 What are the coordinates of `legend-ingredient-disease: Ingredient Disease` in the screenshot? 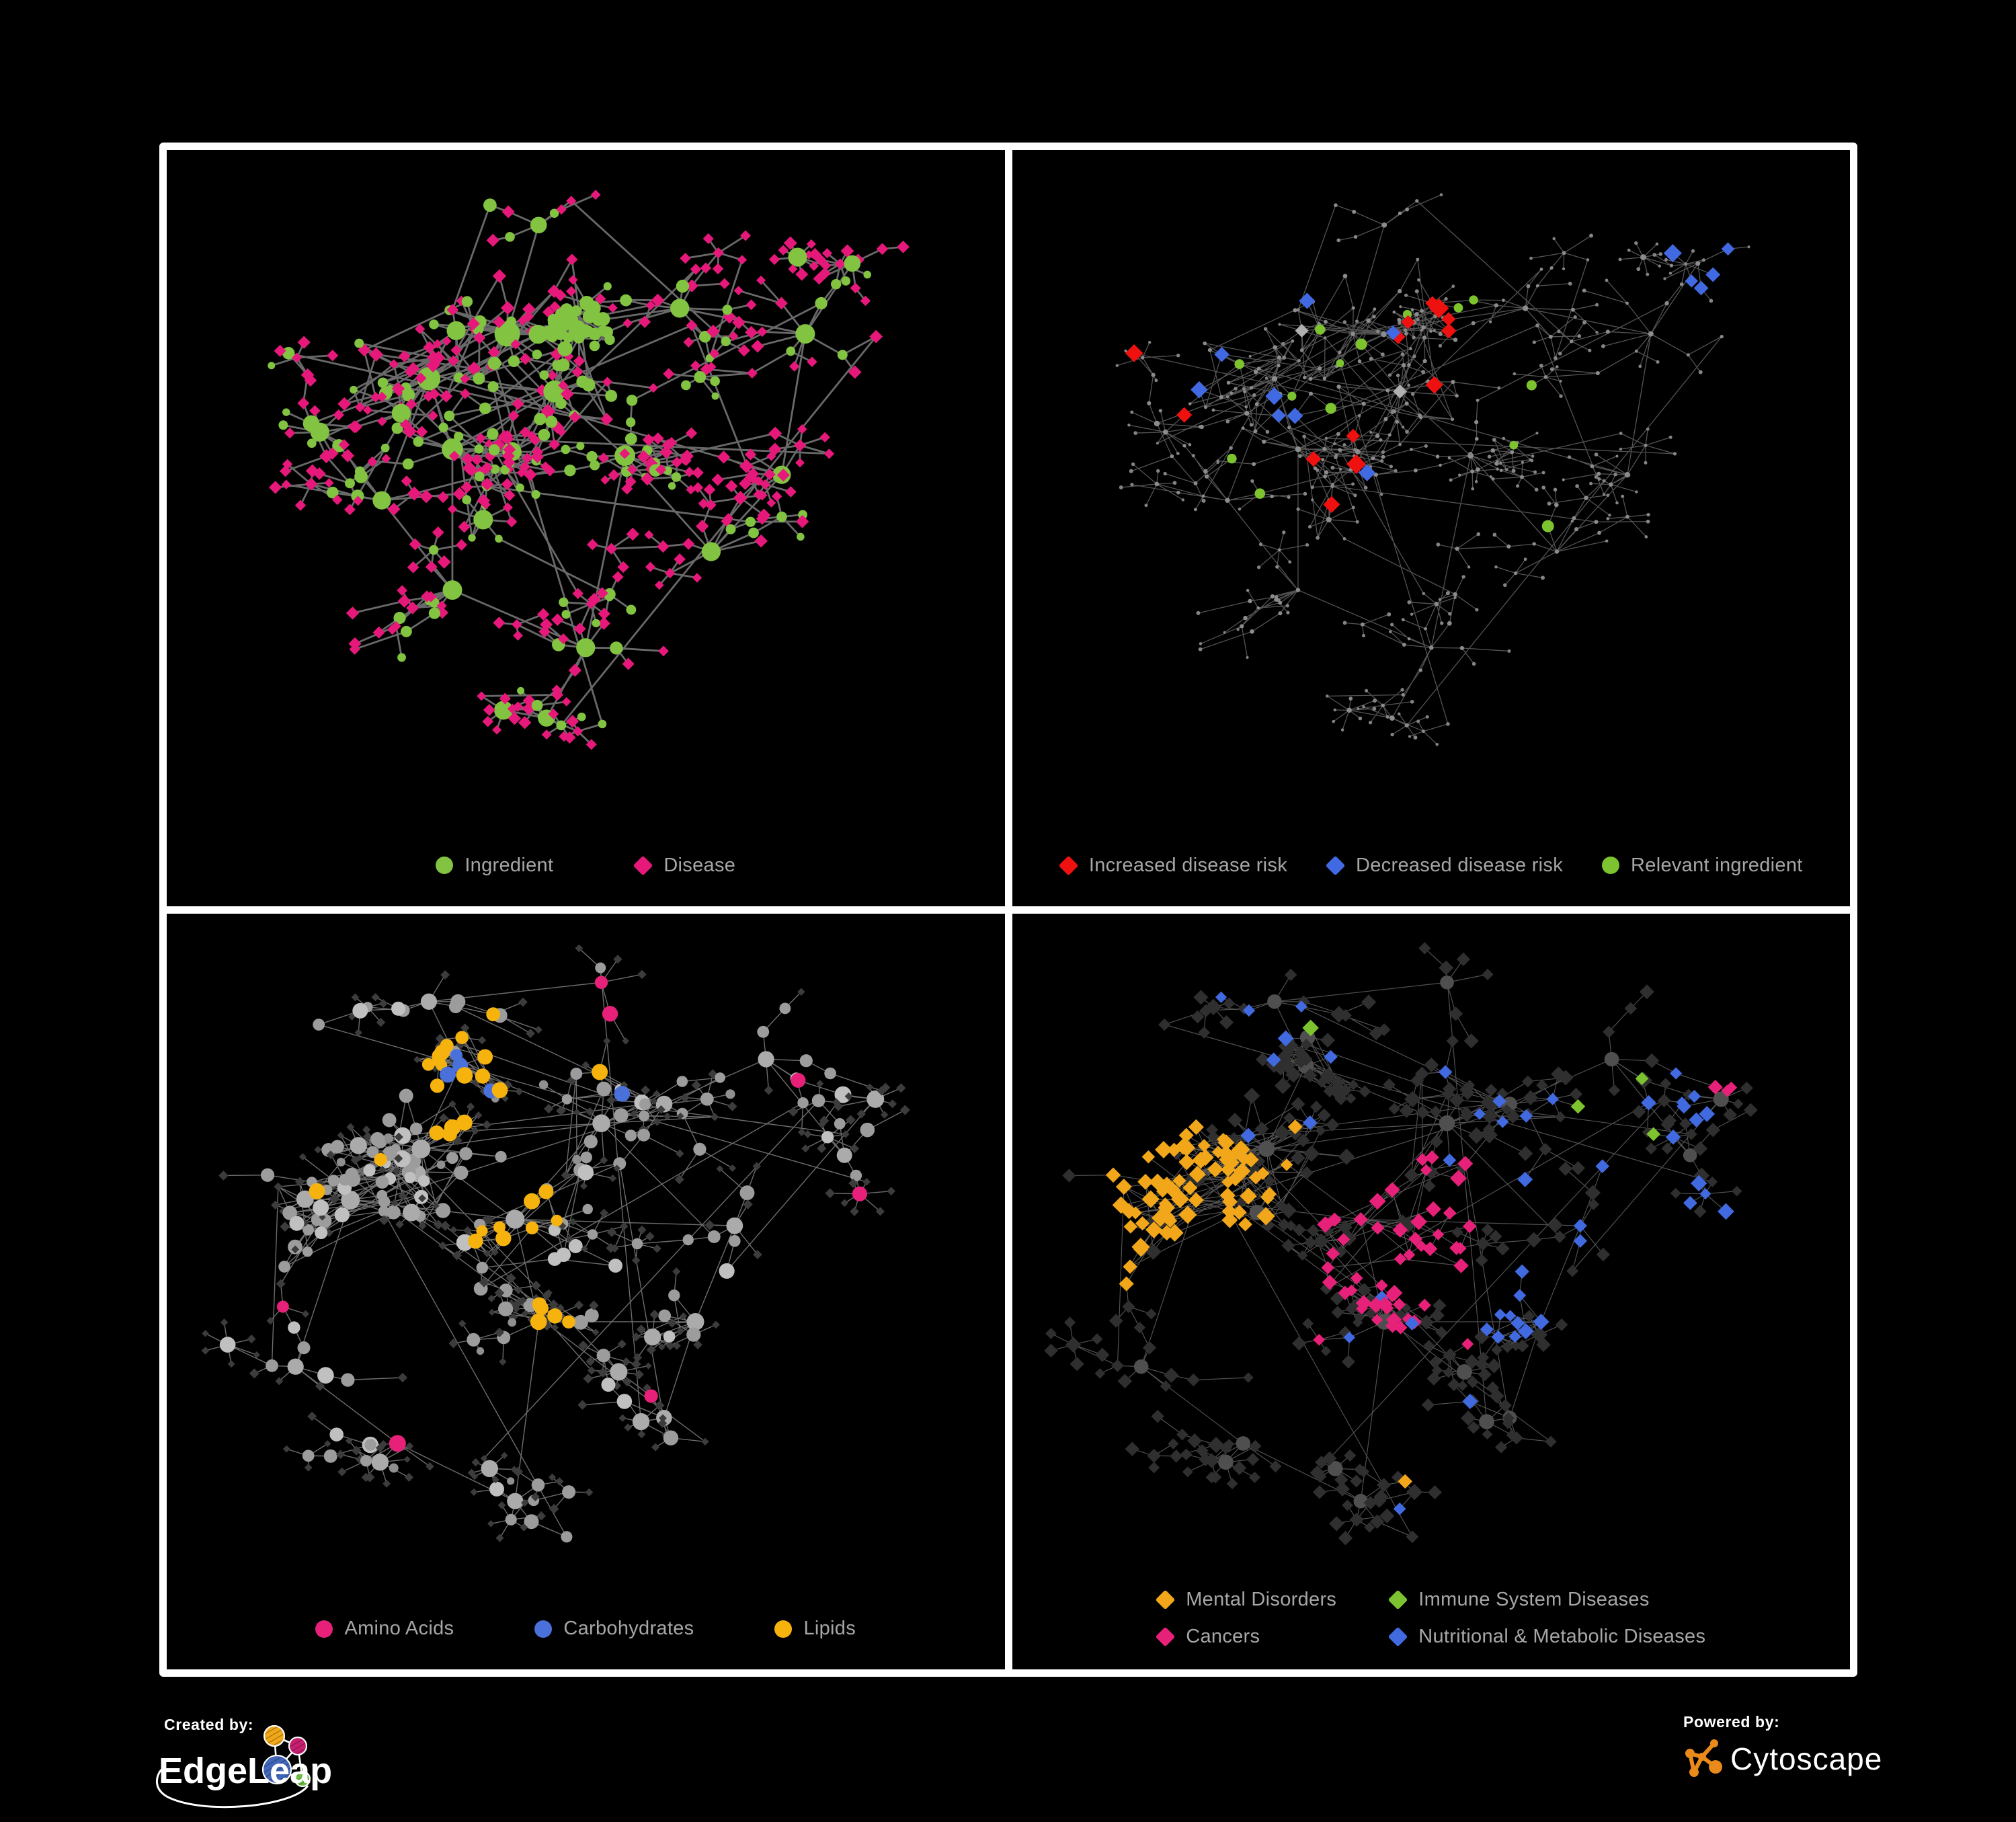 It's located at (586, 866).